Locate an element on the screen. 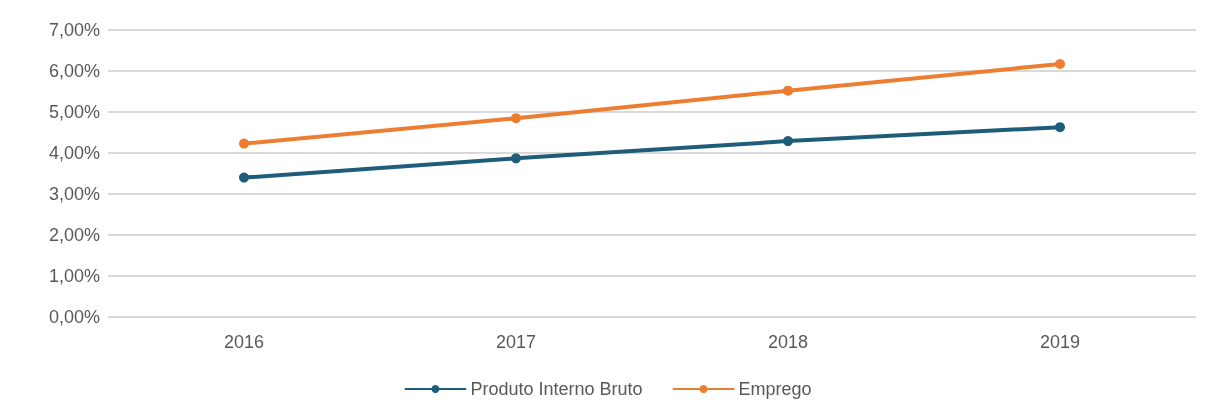 This screenshot has height=403, width=1217. legend-label: Emprego is located at coordinates (775, 389).